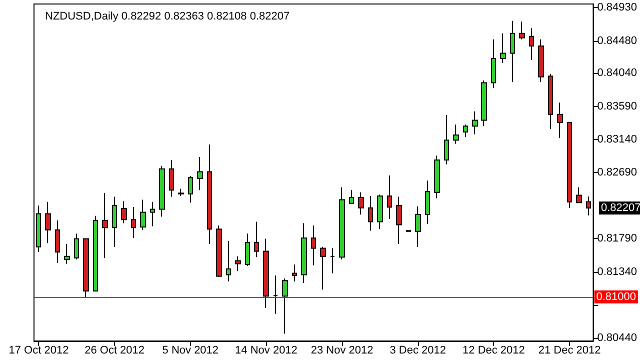 This screenshot has width=640, height=361. I want to click on y-tick-label: 0.84930, so click(617, 8).